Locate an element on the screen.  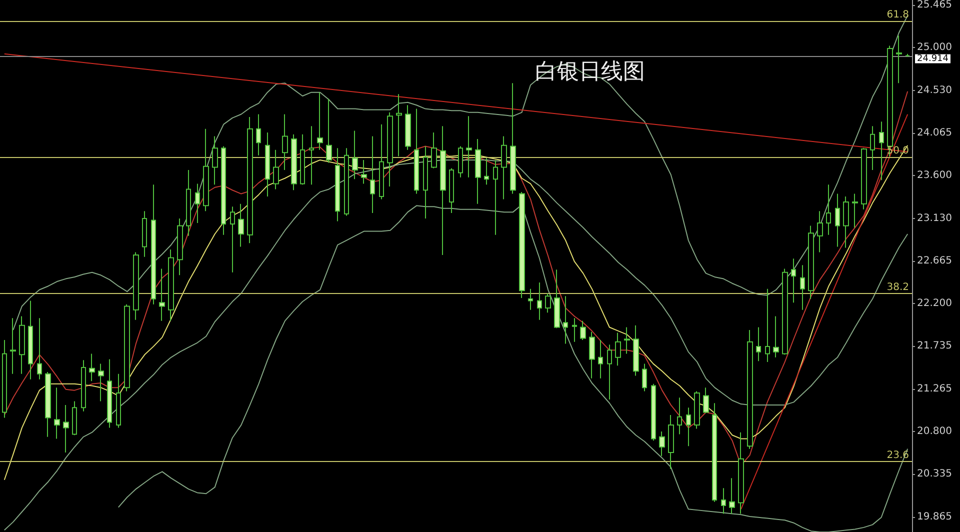
y-tick-label: 23.600 is located at coordinates (934, 176).